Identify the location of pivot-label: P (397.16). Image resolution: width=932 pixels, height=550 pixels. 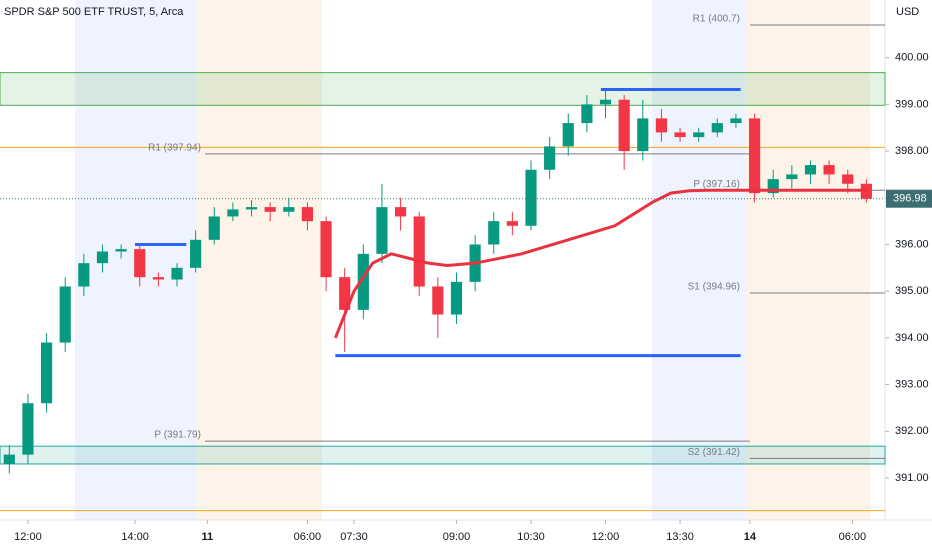
(716, 184).